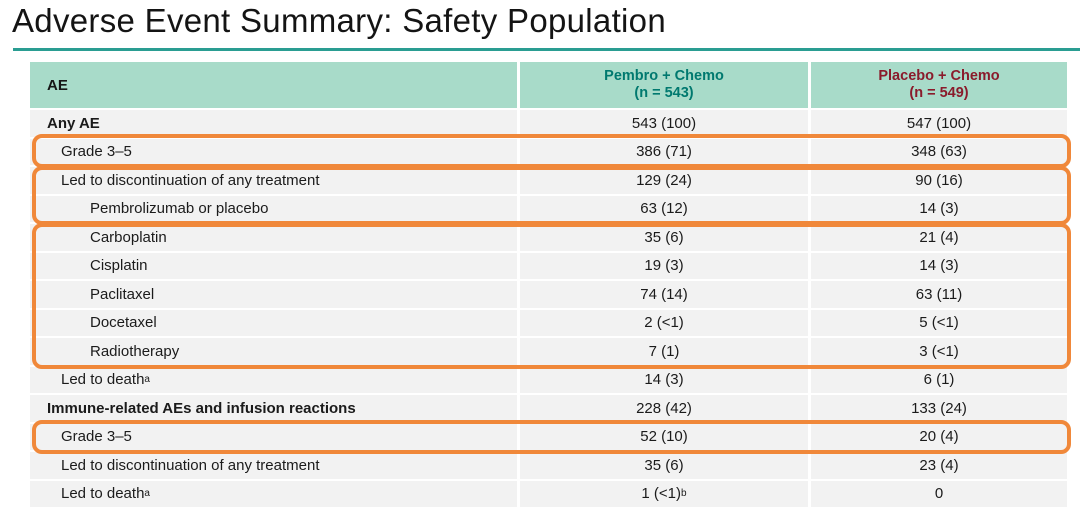  Describe the element at coordinates (273, 265) in the screenshot. I see `ae-label: Cisplatin` at that location.